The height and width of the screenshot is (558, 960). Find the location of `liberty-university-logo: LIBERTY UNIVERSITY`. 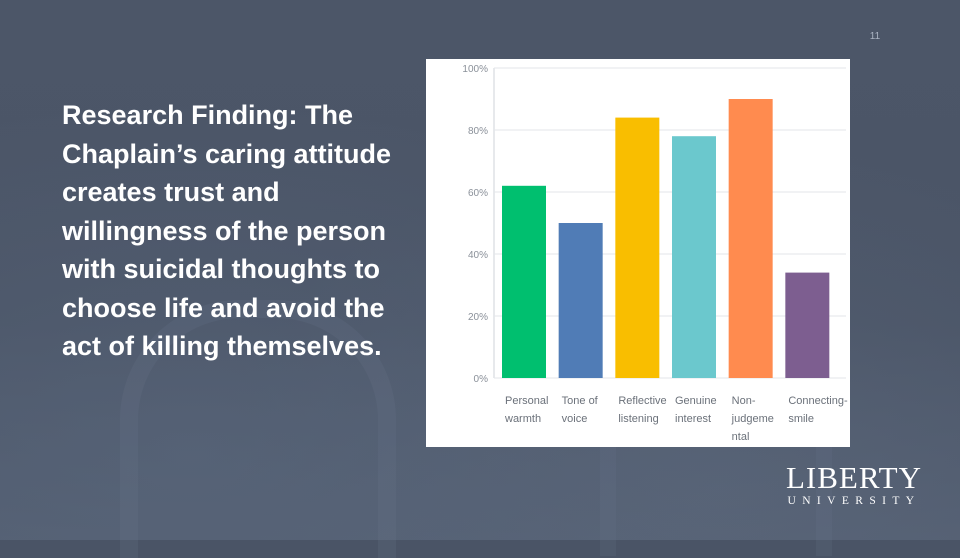

liberty-university-logo: LIBERTY UNIVERSITY is located at coordinates (854, 485).